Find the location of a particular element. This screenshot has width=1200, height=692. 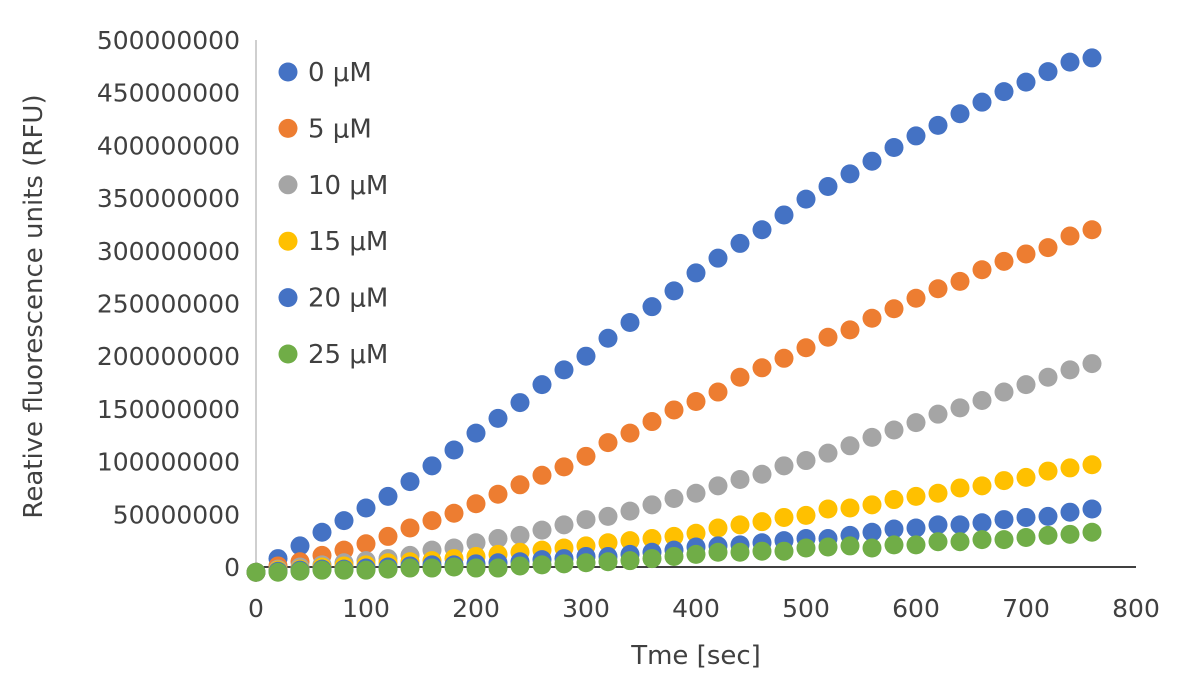

y-tick-label: 250000000 is located at coordinates (168, 304).